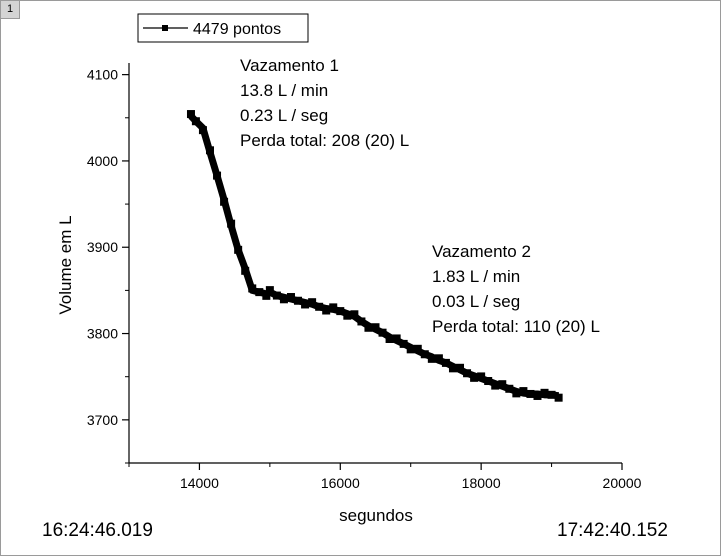 The width and height of the screenshot is (721, 556). What do you see at coordinates (476, 276) in the screenshot?
I see `annotation-2-line-2: 1.83 L / min` at bounding box center [476, 276].